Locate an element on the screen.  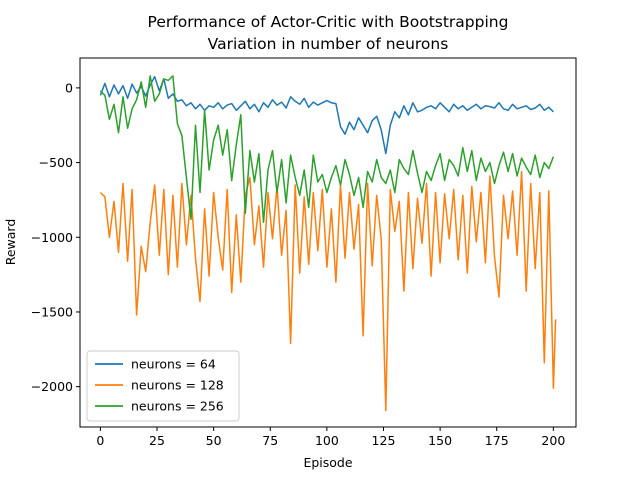
x-tick-label: 125 is located at coordinates (384, 440).